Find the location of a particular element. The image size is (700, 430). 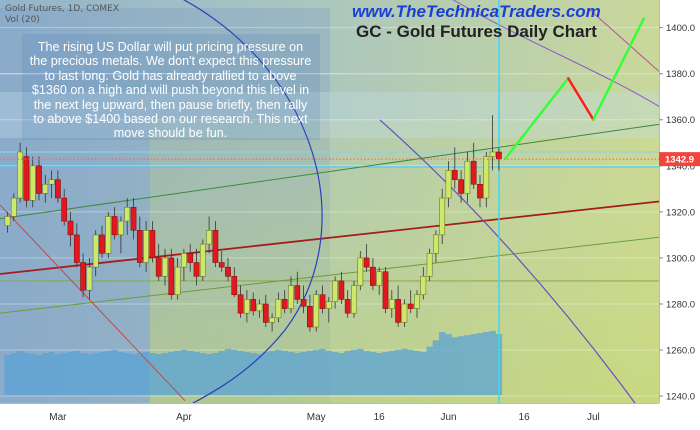

price-axis-panel is located at coordinates (679, 215).